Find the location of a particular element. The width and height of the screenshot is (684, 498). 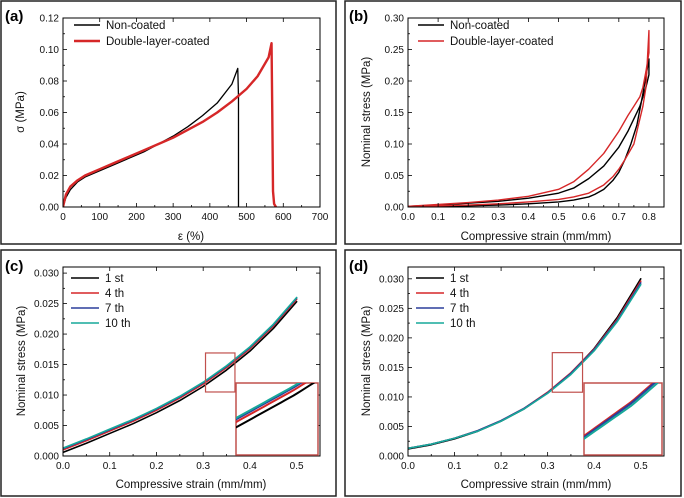

x-axis-label-c: Compressive strain (mm/mm) is located at coordinates (191, 485).